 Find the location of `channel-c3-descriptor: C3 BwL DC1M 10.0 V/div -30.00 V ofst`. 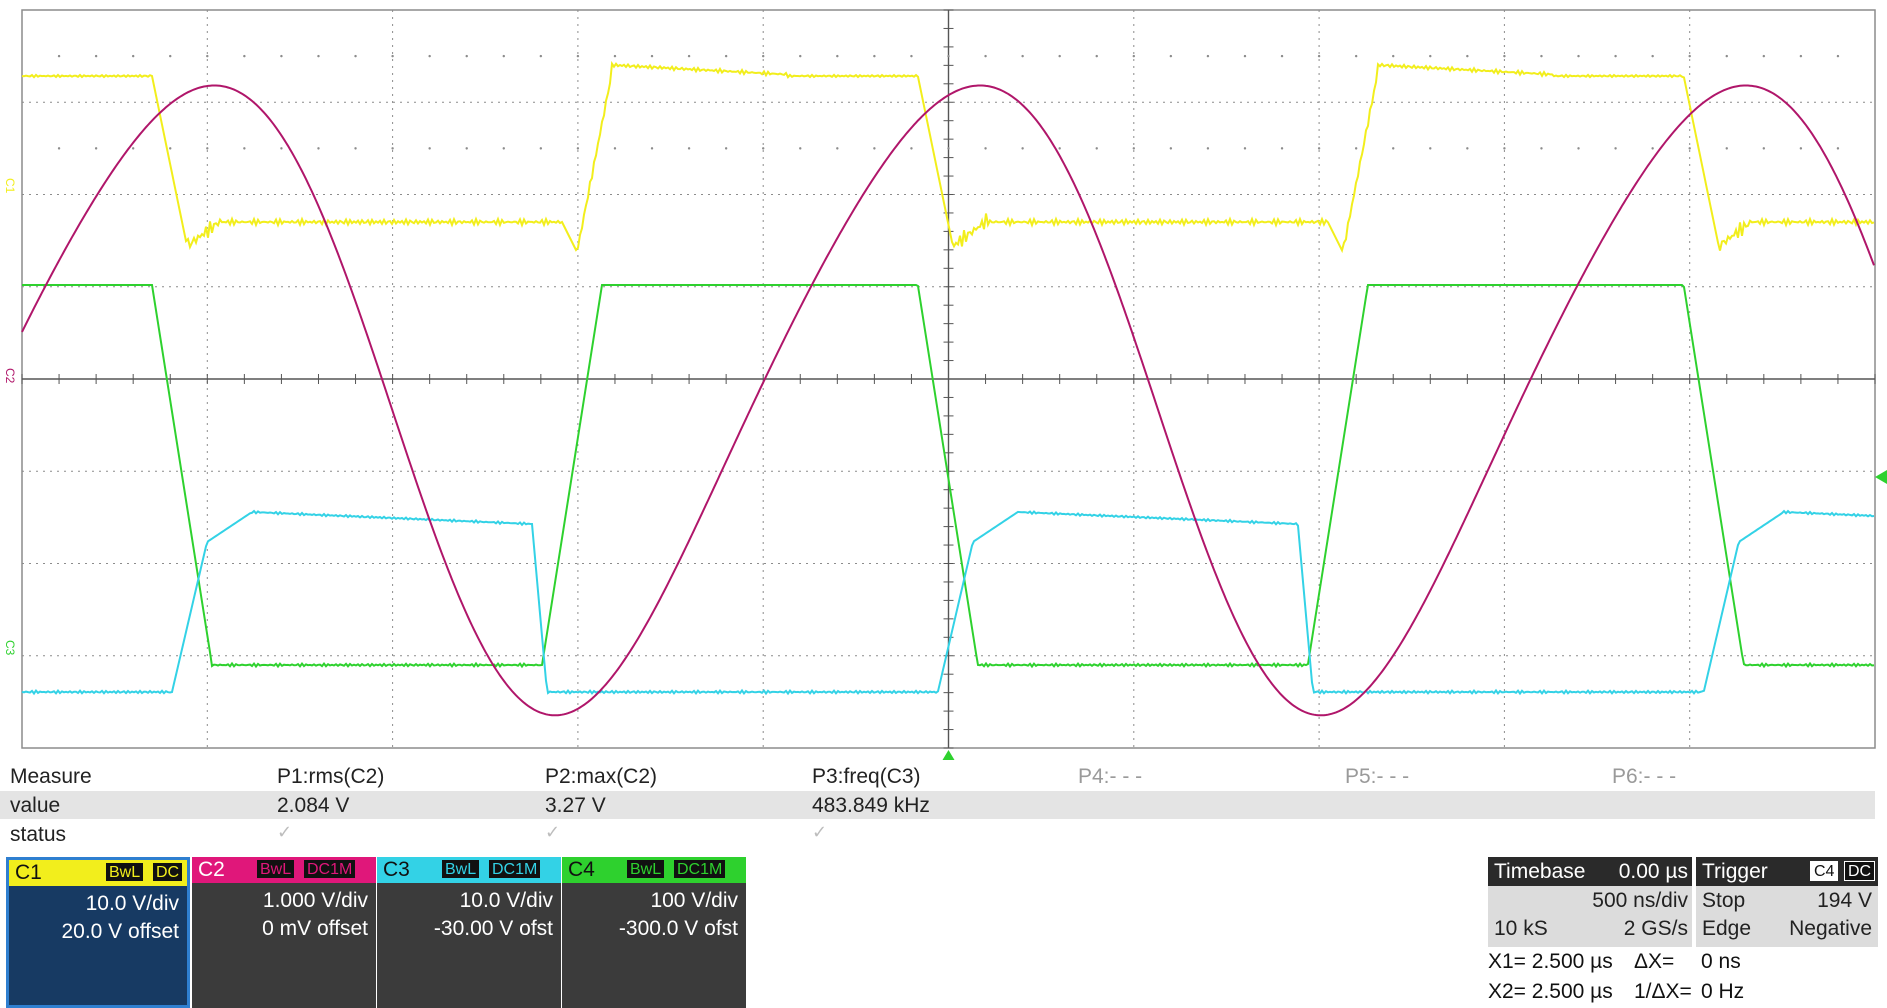

channel-c3-descriptor: C3 BwL DC1M 10.0 V/div -30.00 V ofst is located at coordinates (469, 932).